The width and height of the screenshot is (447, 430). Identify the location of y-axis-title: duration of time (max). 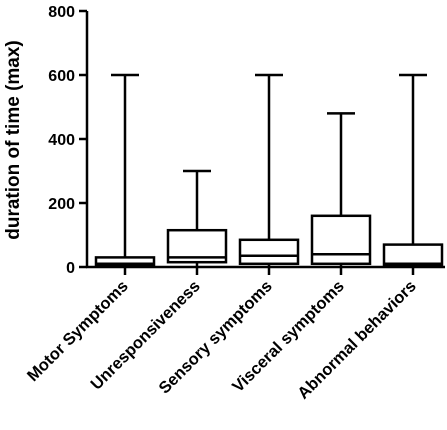
(13, 140).